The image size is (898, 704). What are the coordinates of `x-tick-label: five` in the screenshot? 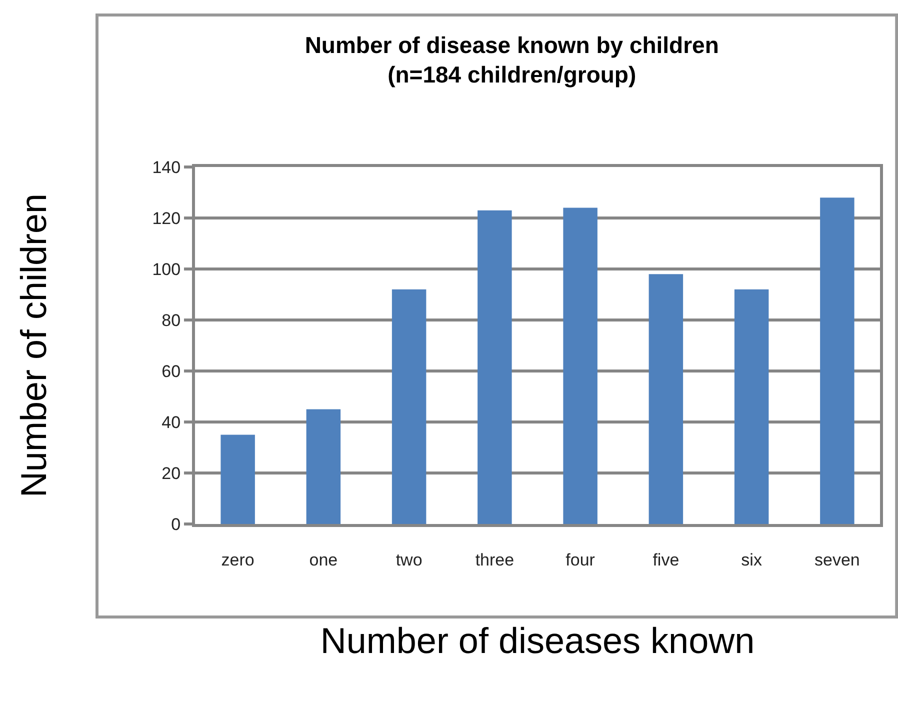 It's located at (666, 560).